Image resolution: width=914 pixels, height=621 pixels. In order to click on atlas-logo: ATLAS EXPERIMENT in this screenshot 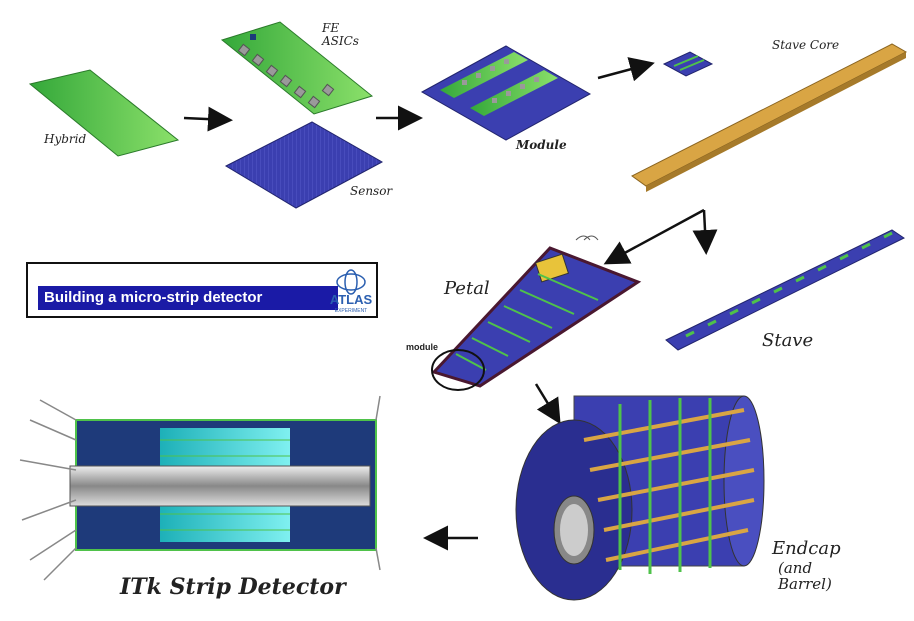, I will do `click(351, 291)`.